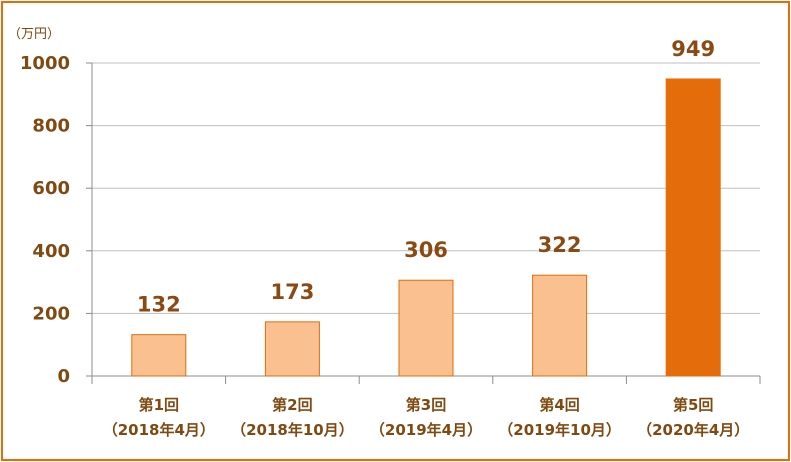 The height and width of the screenshot is (462, 791). What do you see at coordinates (292, 292) in the screenshot?
I see `data-label: 173` at bounding box center [292, 292].